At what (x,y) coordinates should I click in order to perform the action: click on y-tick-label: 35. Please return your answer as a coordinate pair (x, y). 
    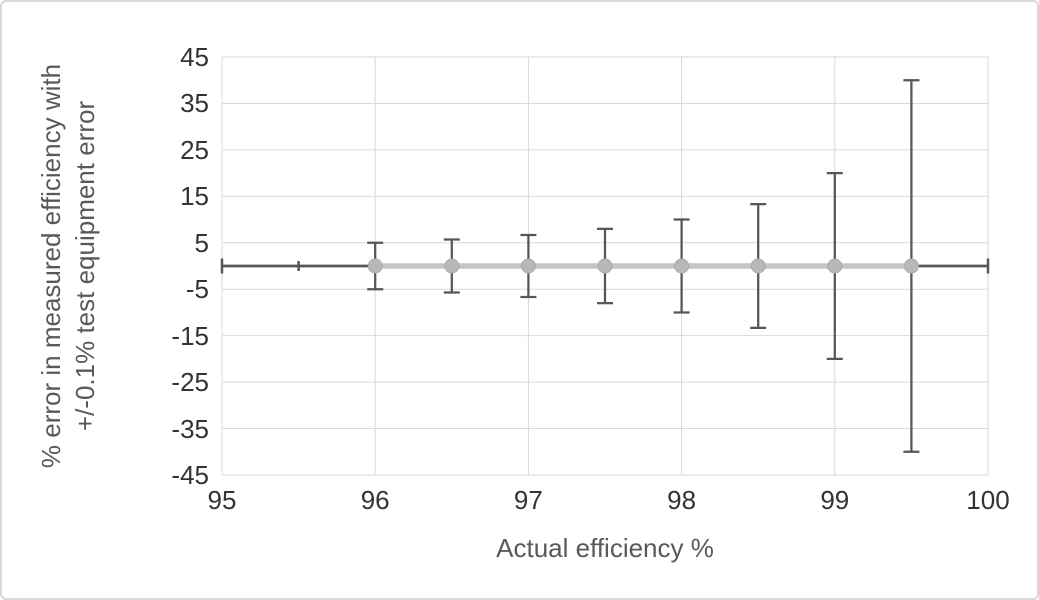
    Looking at the image, I should click on (194, 103).